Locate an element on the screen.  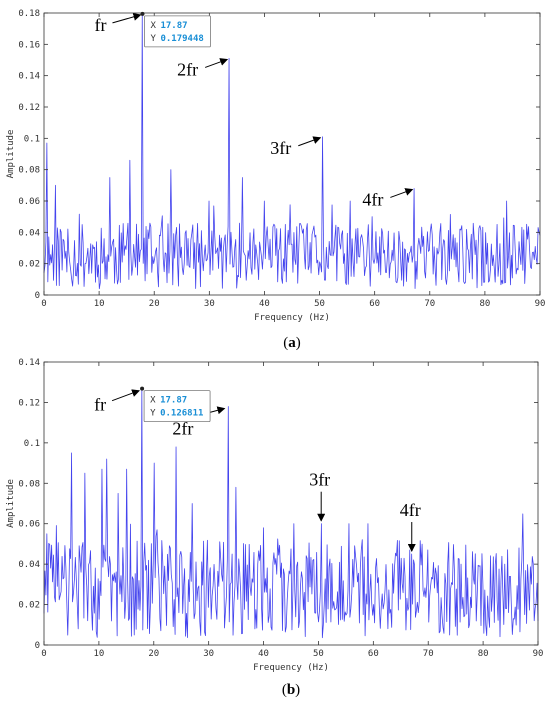
caption-letter: a is located at coordinates (292, 343).